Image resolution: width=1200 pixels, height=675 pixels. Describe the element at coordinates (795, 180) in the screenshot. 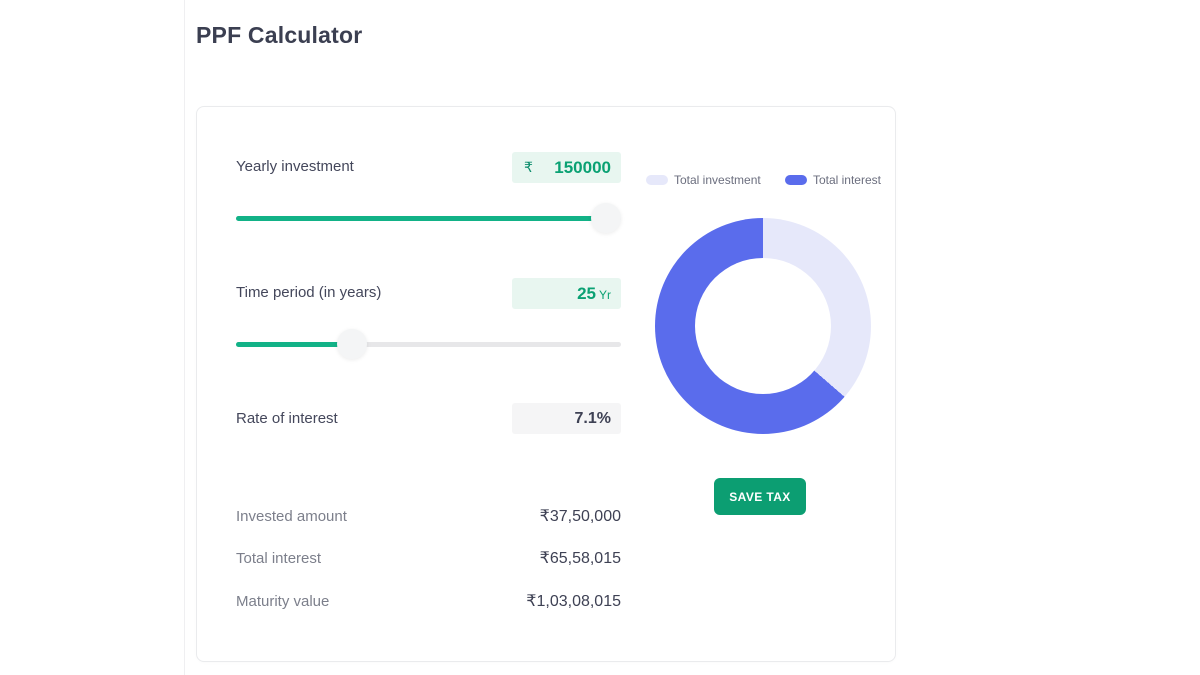

I see `total-interest-swatch-icon` at that location.